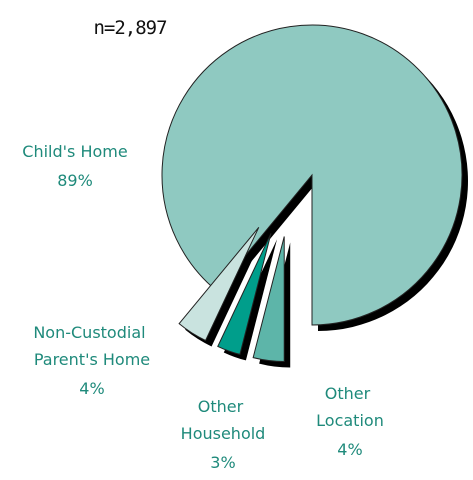 This screenshot has height=480, width=473. What do you see at coordinates (223, 420) in the screenshot?
I see `slice-label: Other Household` at bounding box center [223, 420].